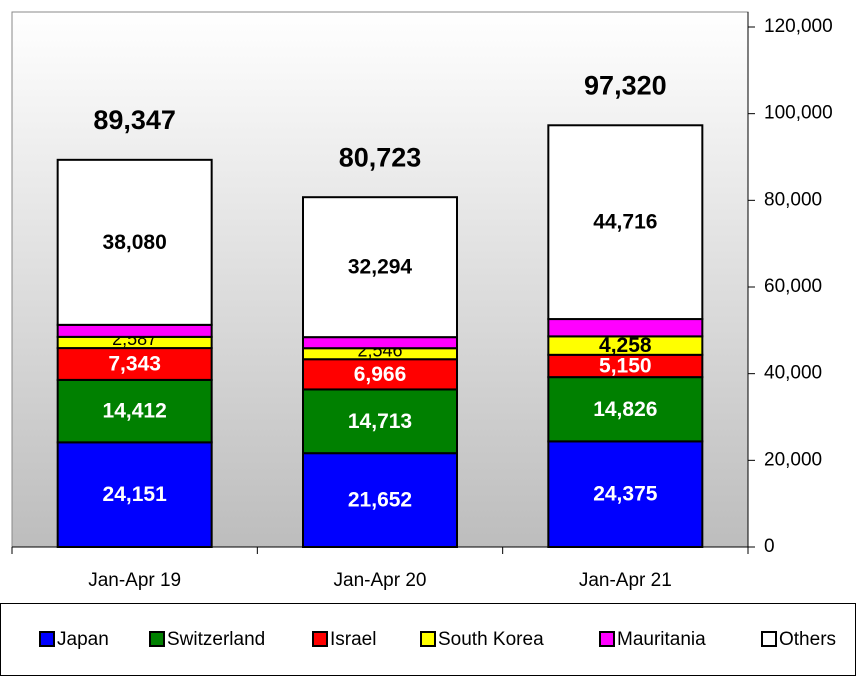 This screenshot has width=856, height=676. I want to click on y-tick-label: 60,000, so click(793, 286).